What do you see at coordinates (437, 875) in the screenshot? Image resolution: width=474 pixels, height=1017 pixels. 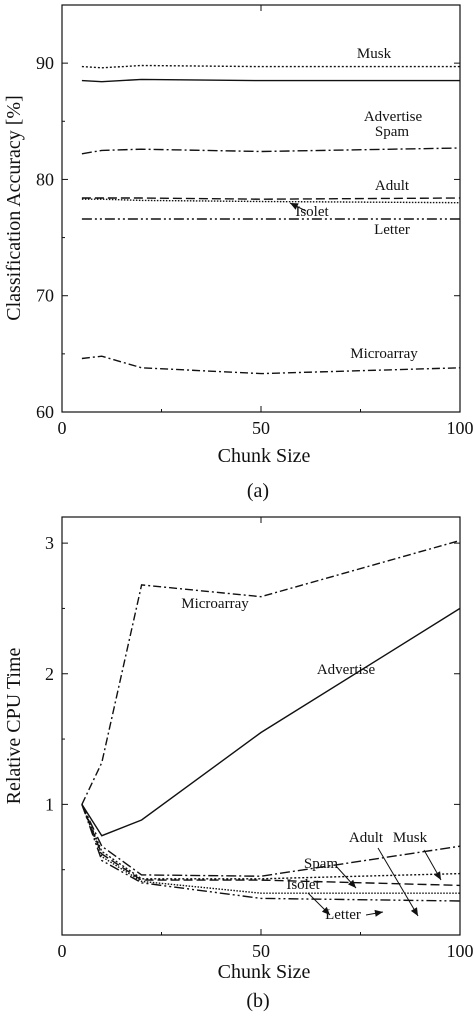 I see `arrowhead-musk` at bounding box center [437, 875].